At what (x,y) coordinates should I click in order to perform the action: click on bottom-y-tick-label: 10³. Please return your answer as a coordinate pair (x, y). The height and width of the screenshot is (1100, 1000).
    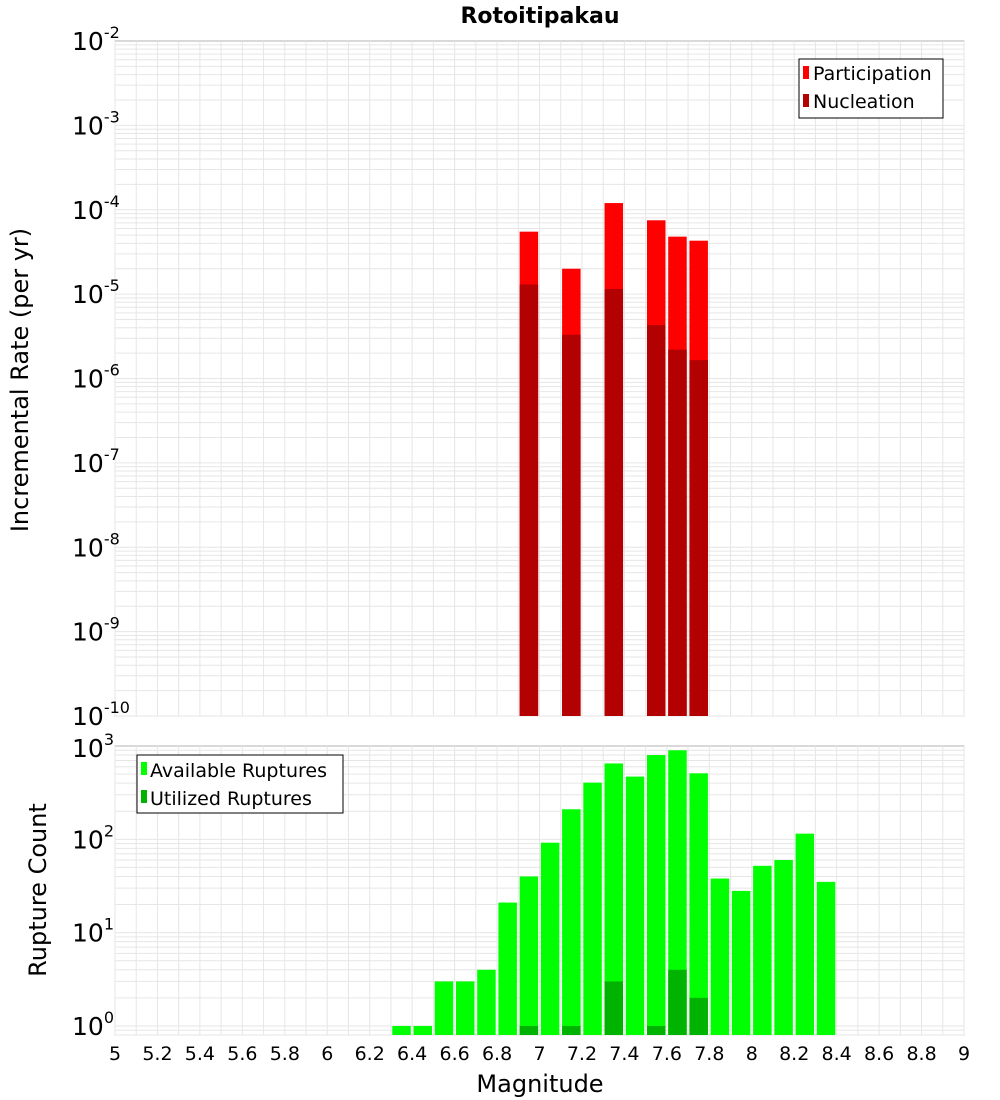
    Looking at the image, I should click on (93, 746).